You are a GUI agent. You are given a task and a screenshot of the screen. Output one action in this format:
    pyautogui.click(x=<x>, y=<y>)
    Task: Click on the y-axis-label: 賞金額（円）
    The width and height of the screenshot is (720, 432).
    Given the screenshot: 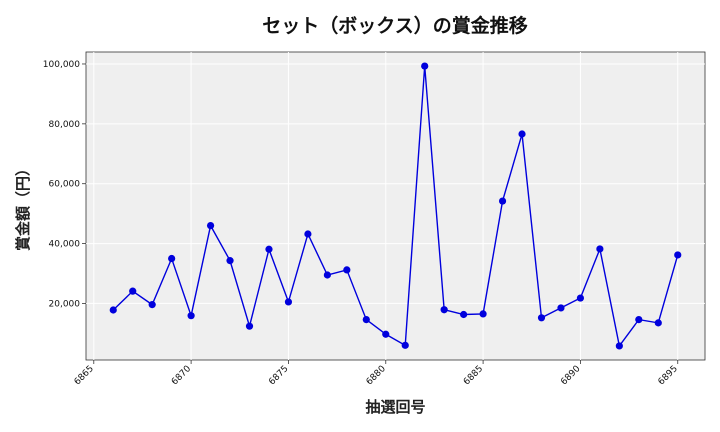 What is the action you would take?
    pyautogui.click(x=23, y=206)
    